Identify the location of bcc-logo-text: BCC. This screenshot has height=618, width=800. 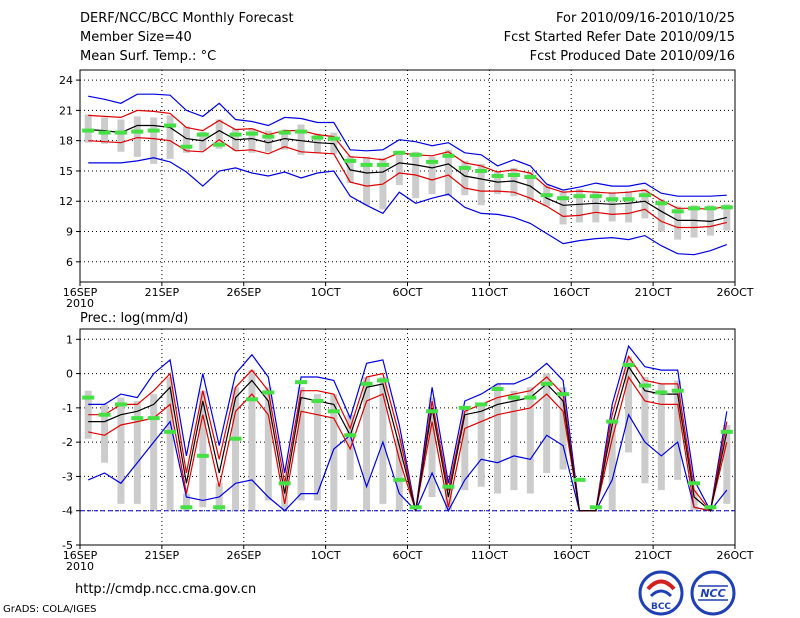
(661, 607).